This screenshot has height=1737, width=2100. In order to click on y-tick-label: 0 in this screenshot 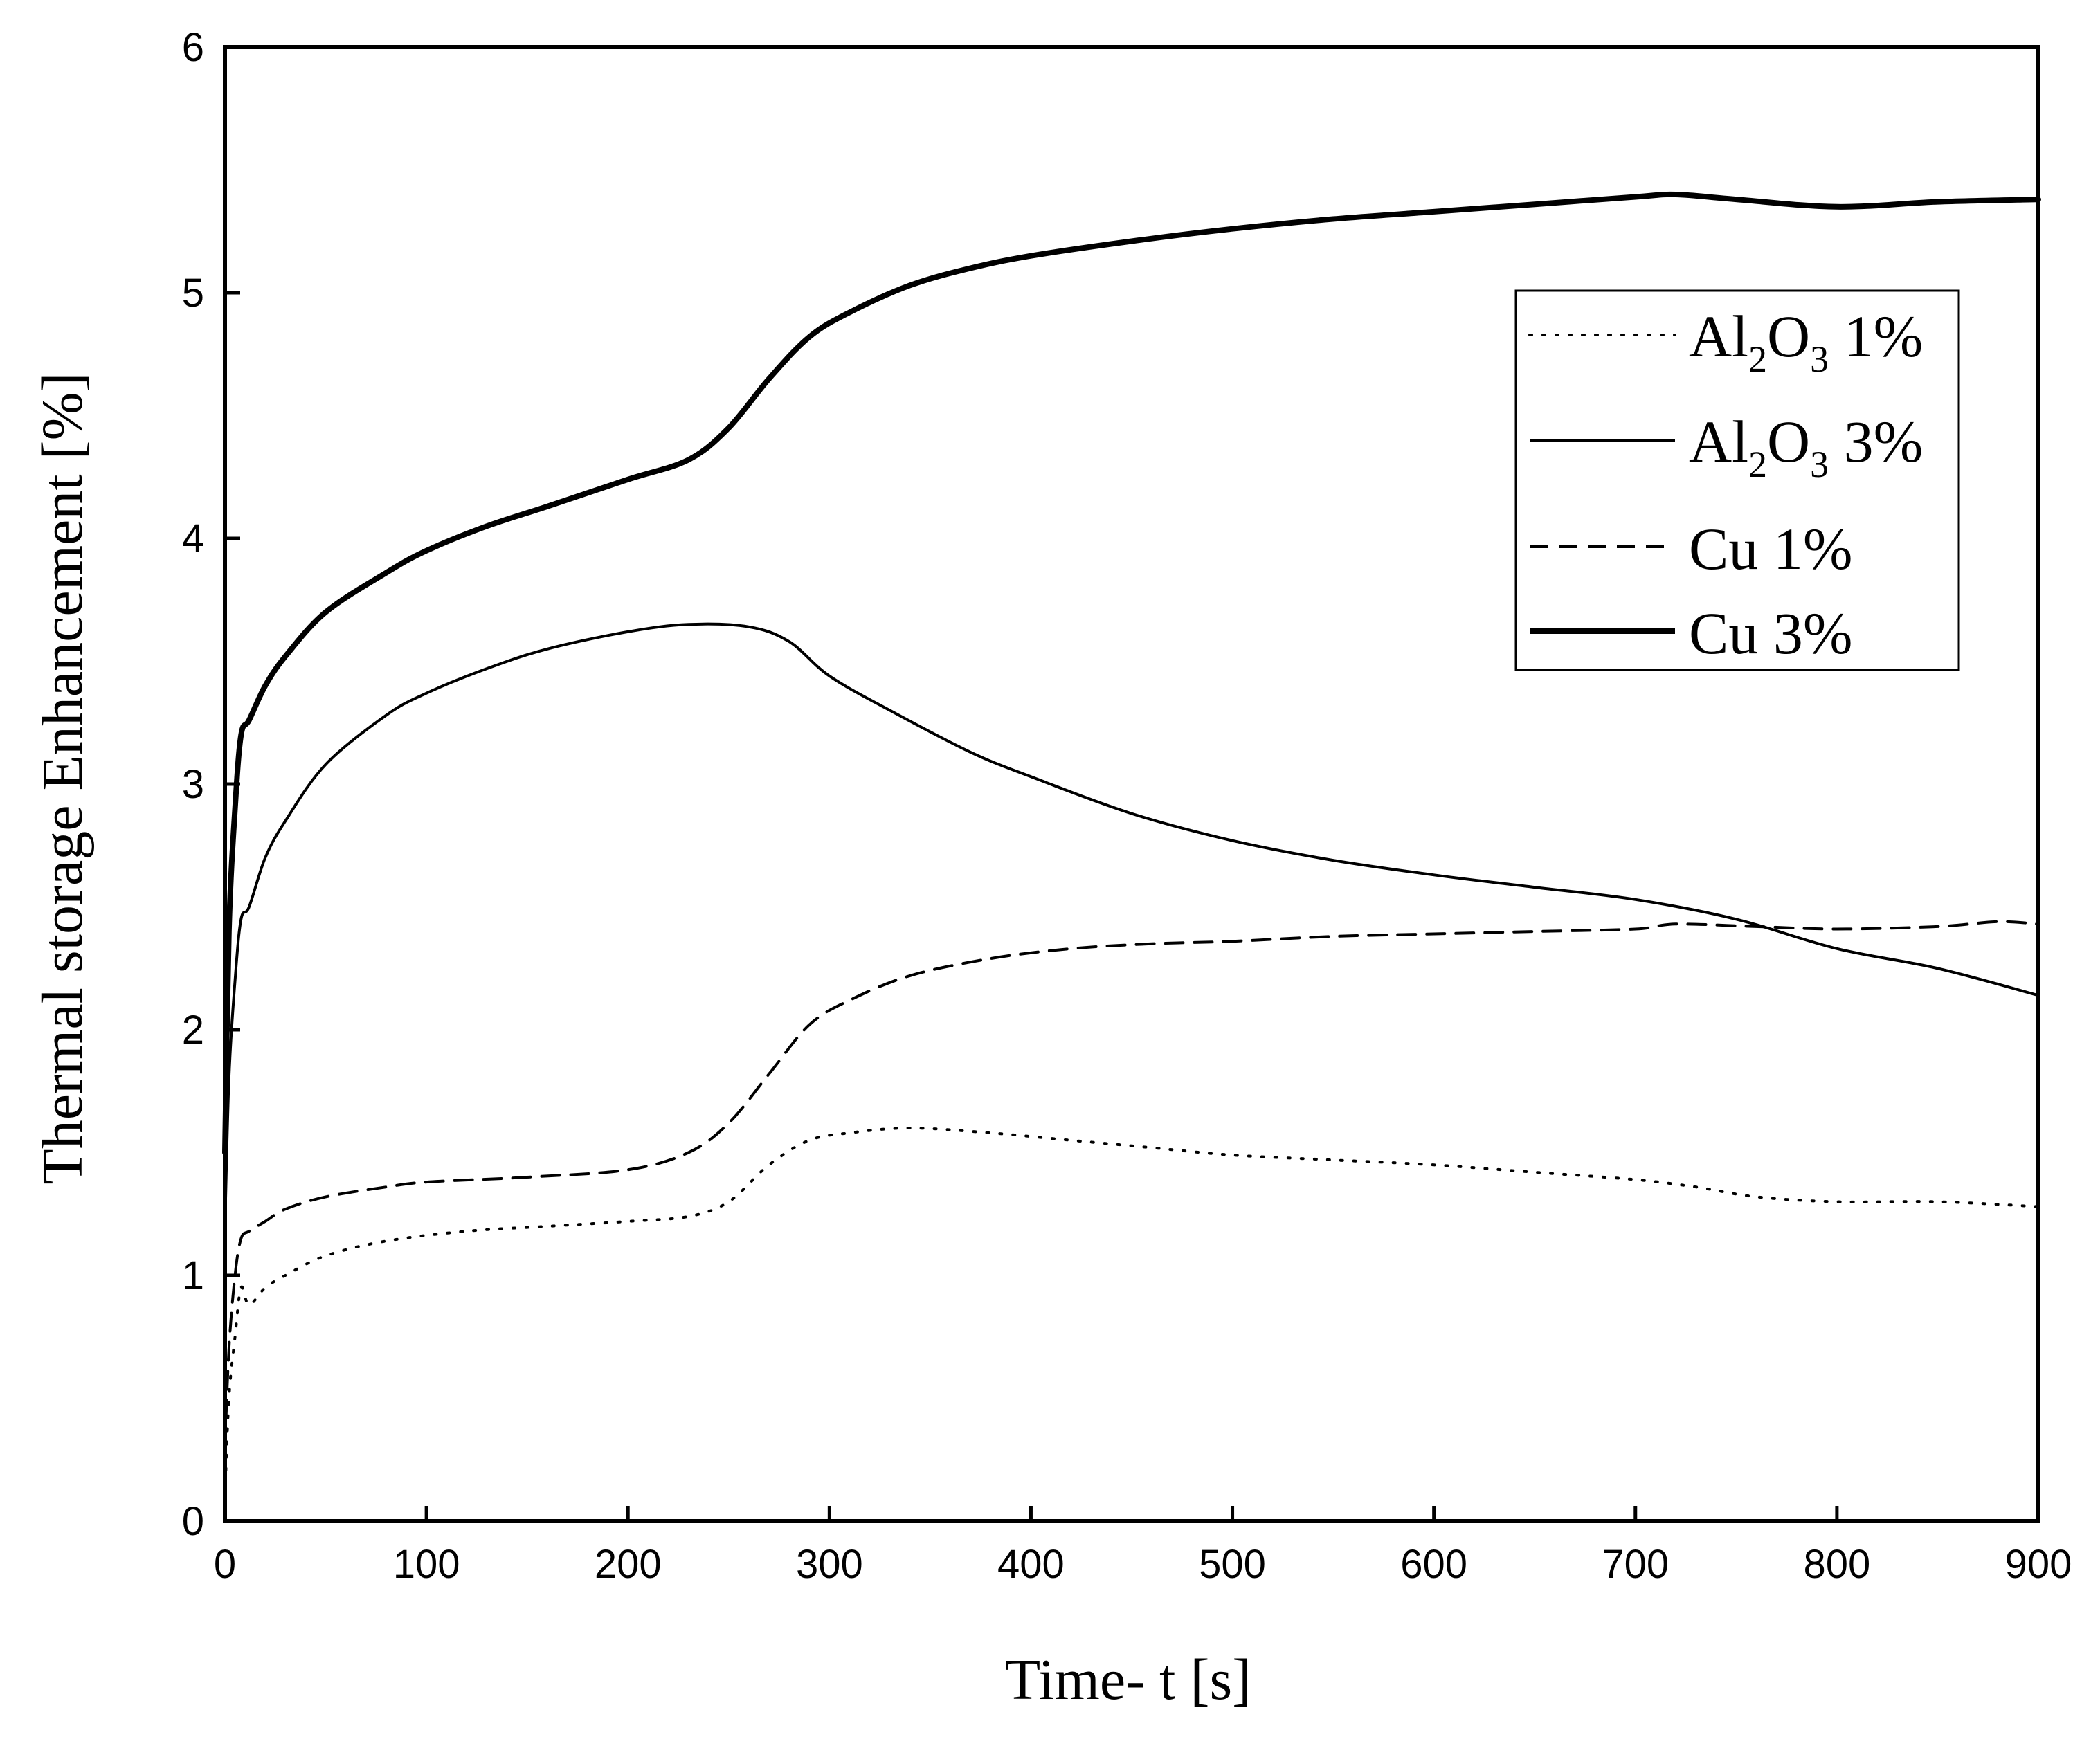, I will do `click(193, 1521)`.